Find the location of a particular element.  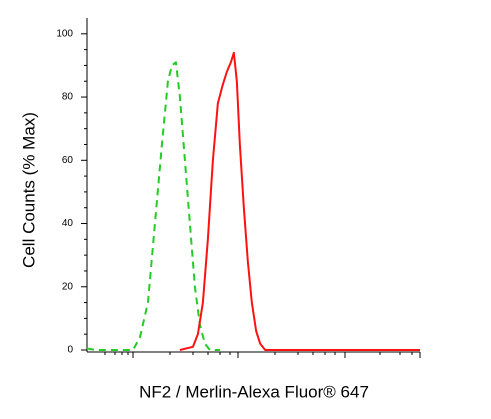

y-tick-label: 20 is located at coordinates (68, 286).